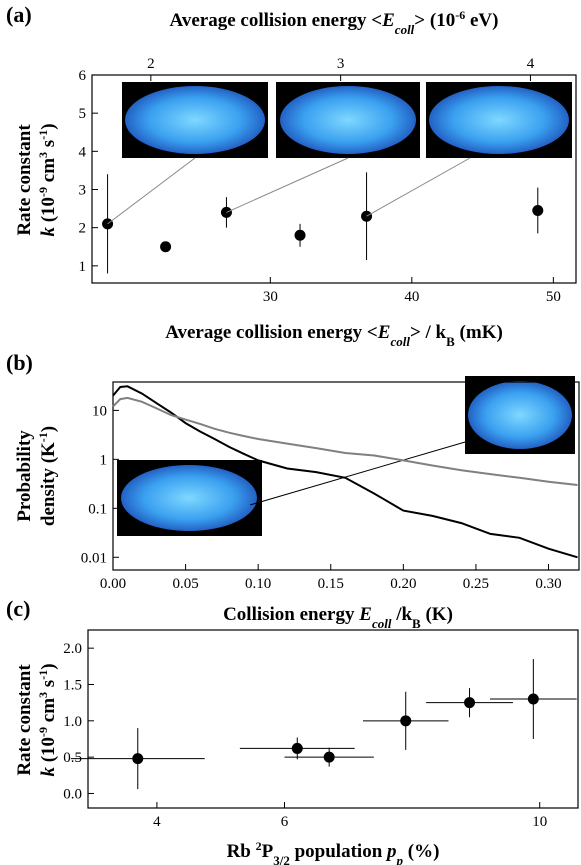  I want to click on x-tick-label: 4, so click(157, 822).